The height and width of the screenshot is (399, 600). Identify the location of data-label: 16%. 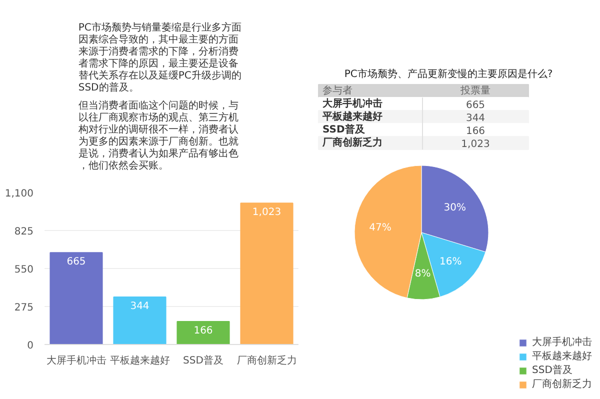
(451, 262).